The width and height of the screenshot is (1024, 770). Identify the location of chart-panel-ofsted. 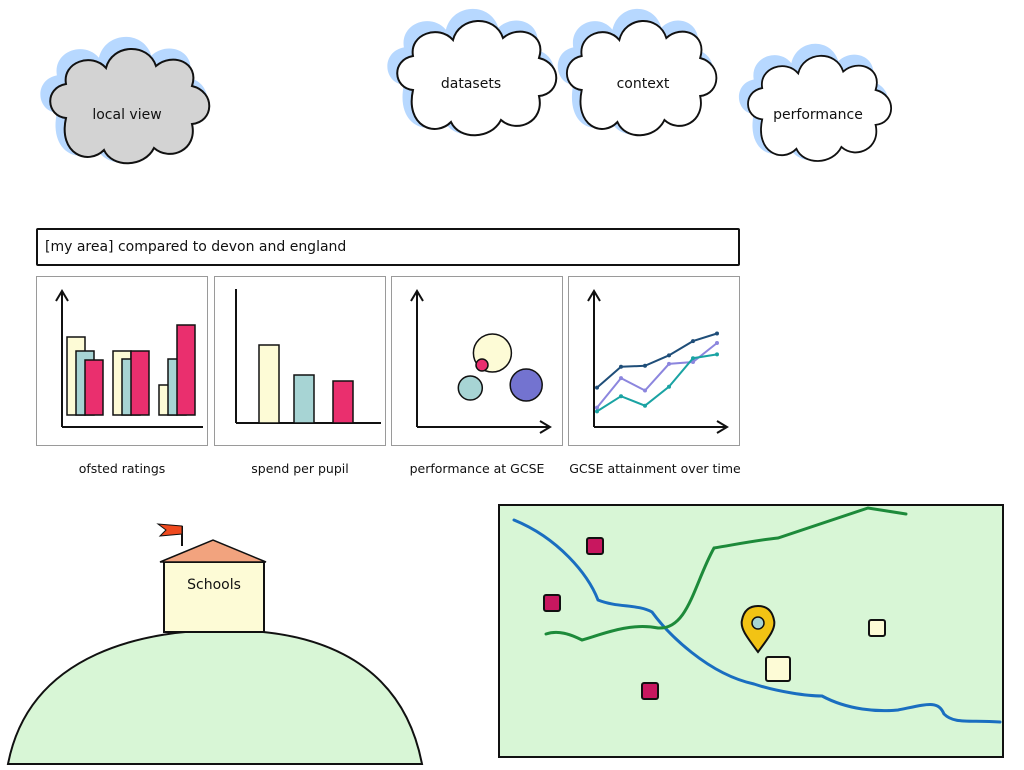
(122, 361).